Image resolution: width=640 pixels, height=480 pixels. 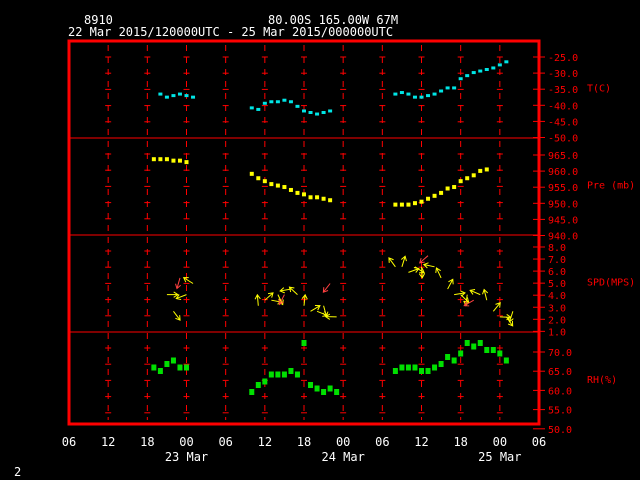 What do you see at coordinates (147, 442) in the screenshot?
I see `x-tick-label: 18` at bounding box center [147, 442].